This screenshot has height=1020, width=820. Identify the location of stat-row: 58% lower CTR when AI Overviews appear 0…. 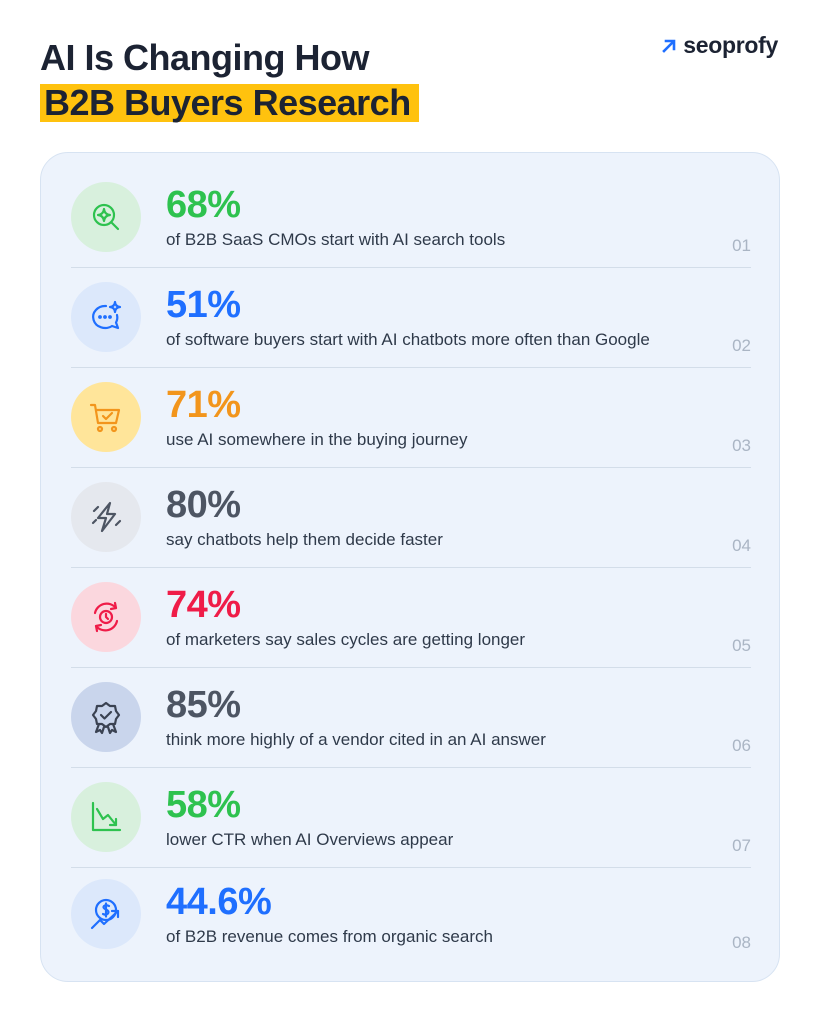
(411, 818).